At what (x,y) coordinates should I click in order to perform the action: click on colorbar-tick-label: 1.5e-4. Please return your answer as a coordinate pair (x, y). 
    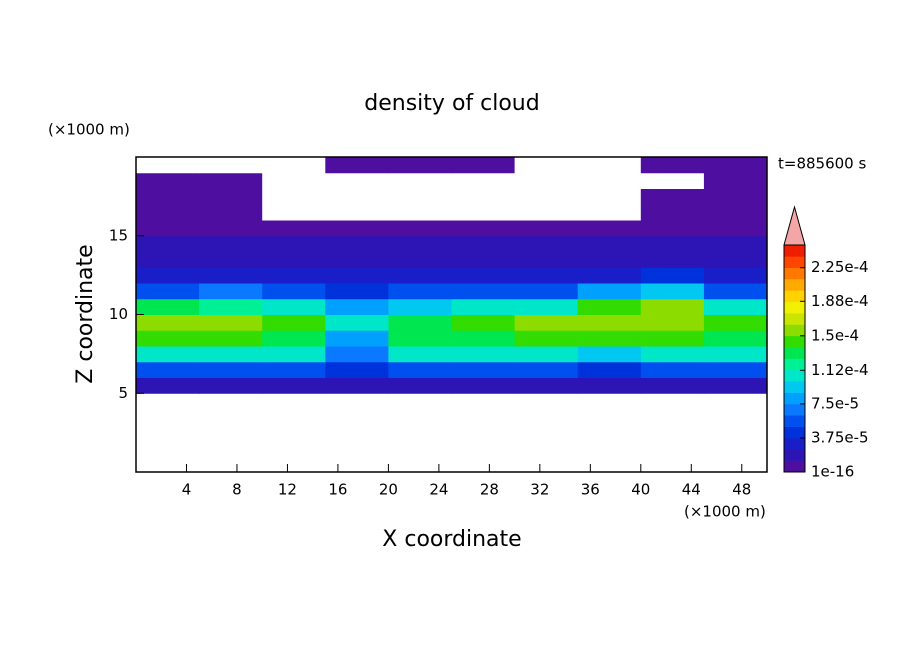
    Looking at the image, I should click on (835, 335).